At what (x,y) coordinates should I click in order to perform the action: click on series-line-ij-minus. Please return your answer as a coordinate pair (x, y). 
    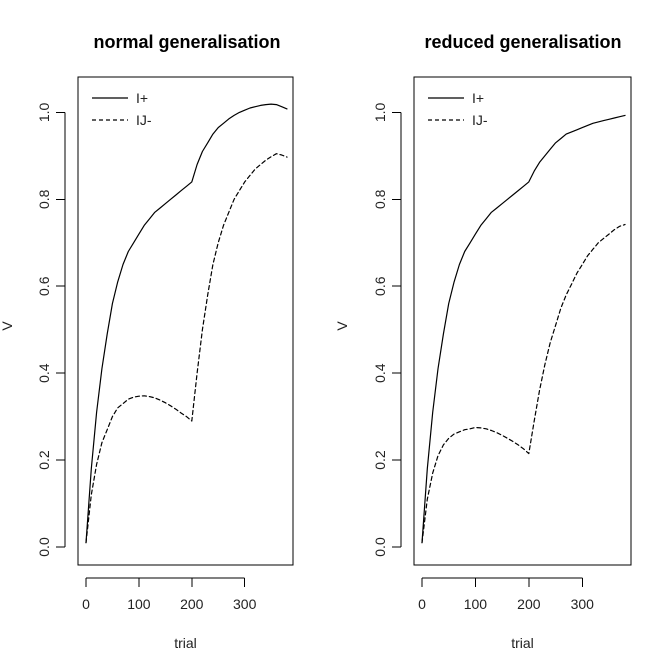
    Looking at the image, I should click on (523, 383).